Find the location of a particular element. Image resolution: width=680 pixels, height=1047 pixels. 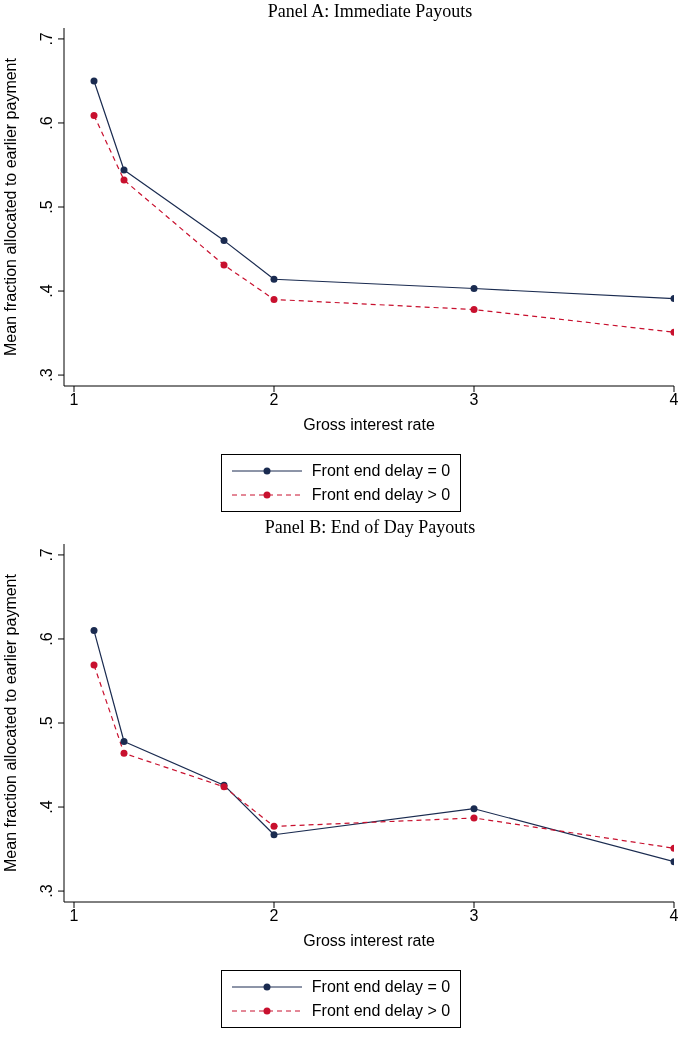

chart-title: Panel A: Immediate Payouts is located at coordinates (370, 11).